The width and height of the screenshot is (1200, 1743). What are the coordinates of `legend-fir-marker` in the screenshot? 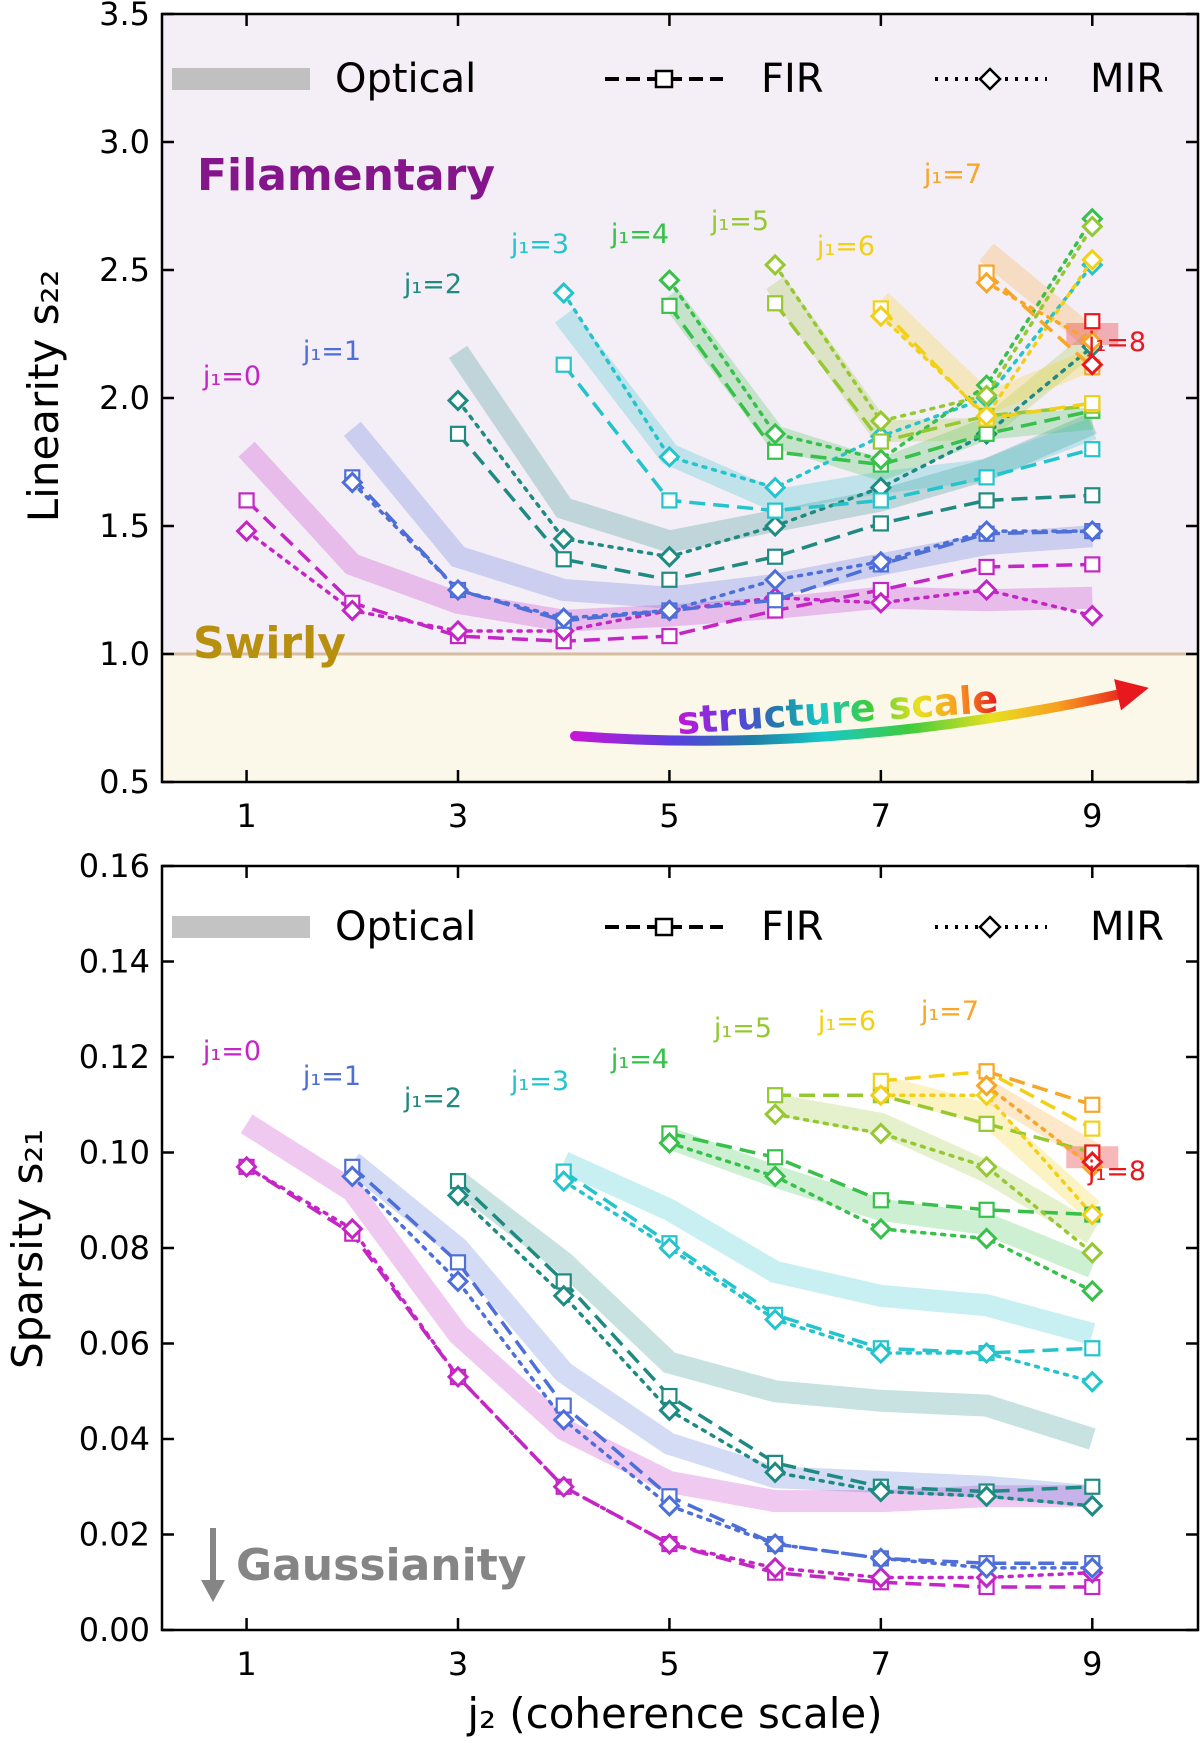 It's located at (664, 927).